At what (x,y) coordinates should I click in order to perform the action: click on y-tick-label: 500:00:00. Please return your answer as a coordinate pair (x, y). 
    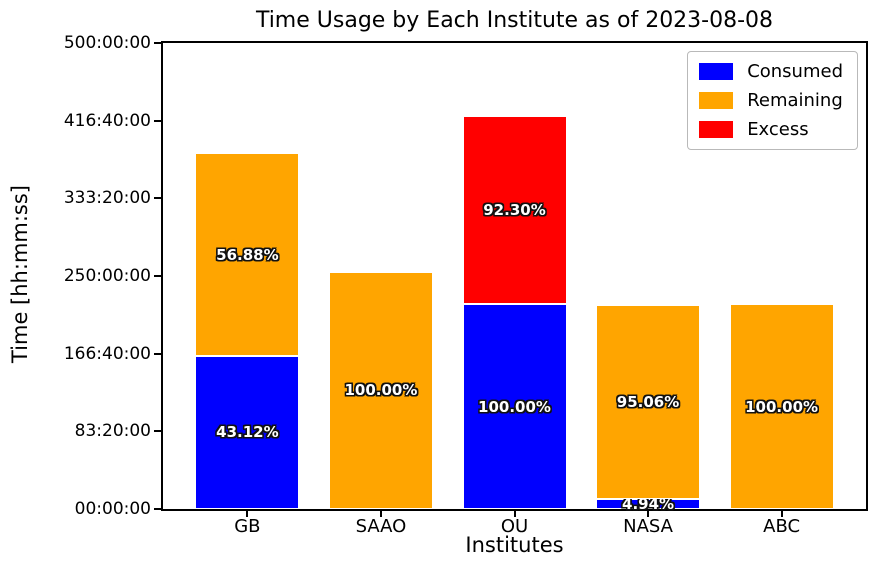
    Looking at the image, I should click on (107, 43).